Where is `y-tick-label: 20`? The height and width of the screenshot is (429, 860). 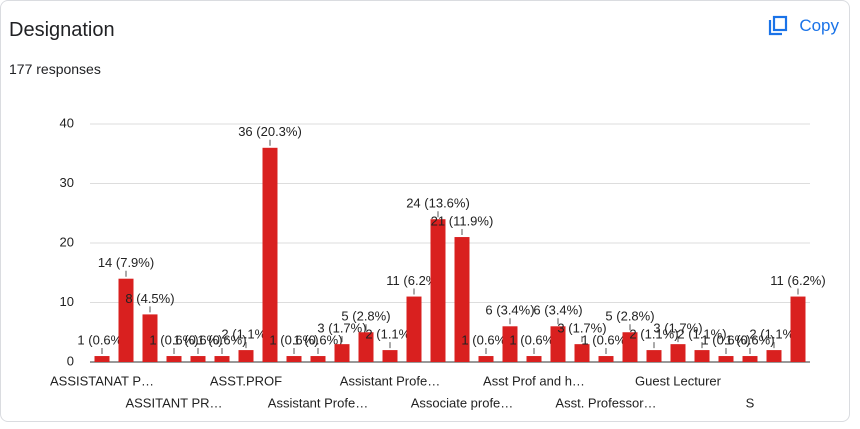 y-tick-label: 20 is located at coordinates (67, 241).